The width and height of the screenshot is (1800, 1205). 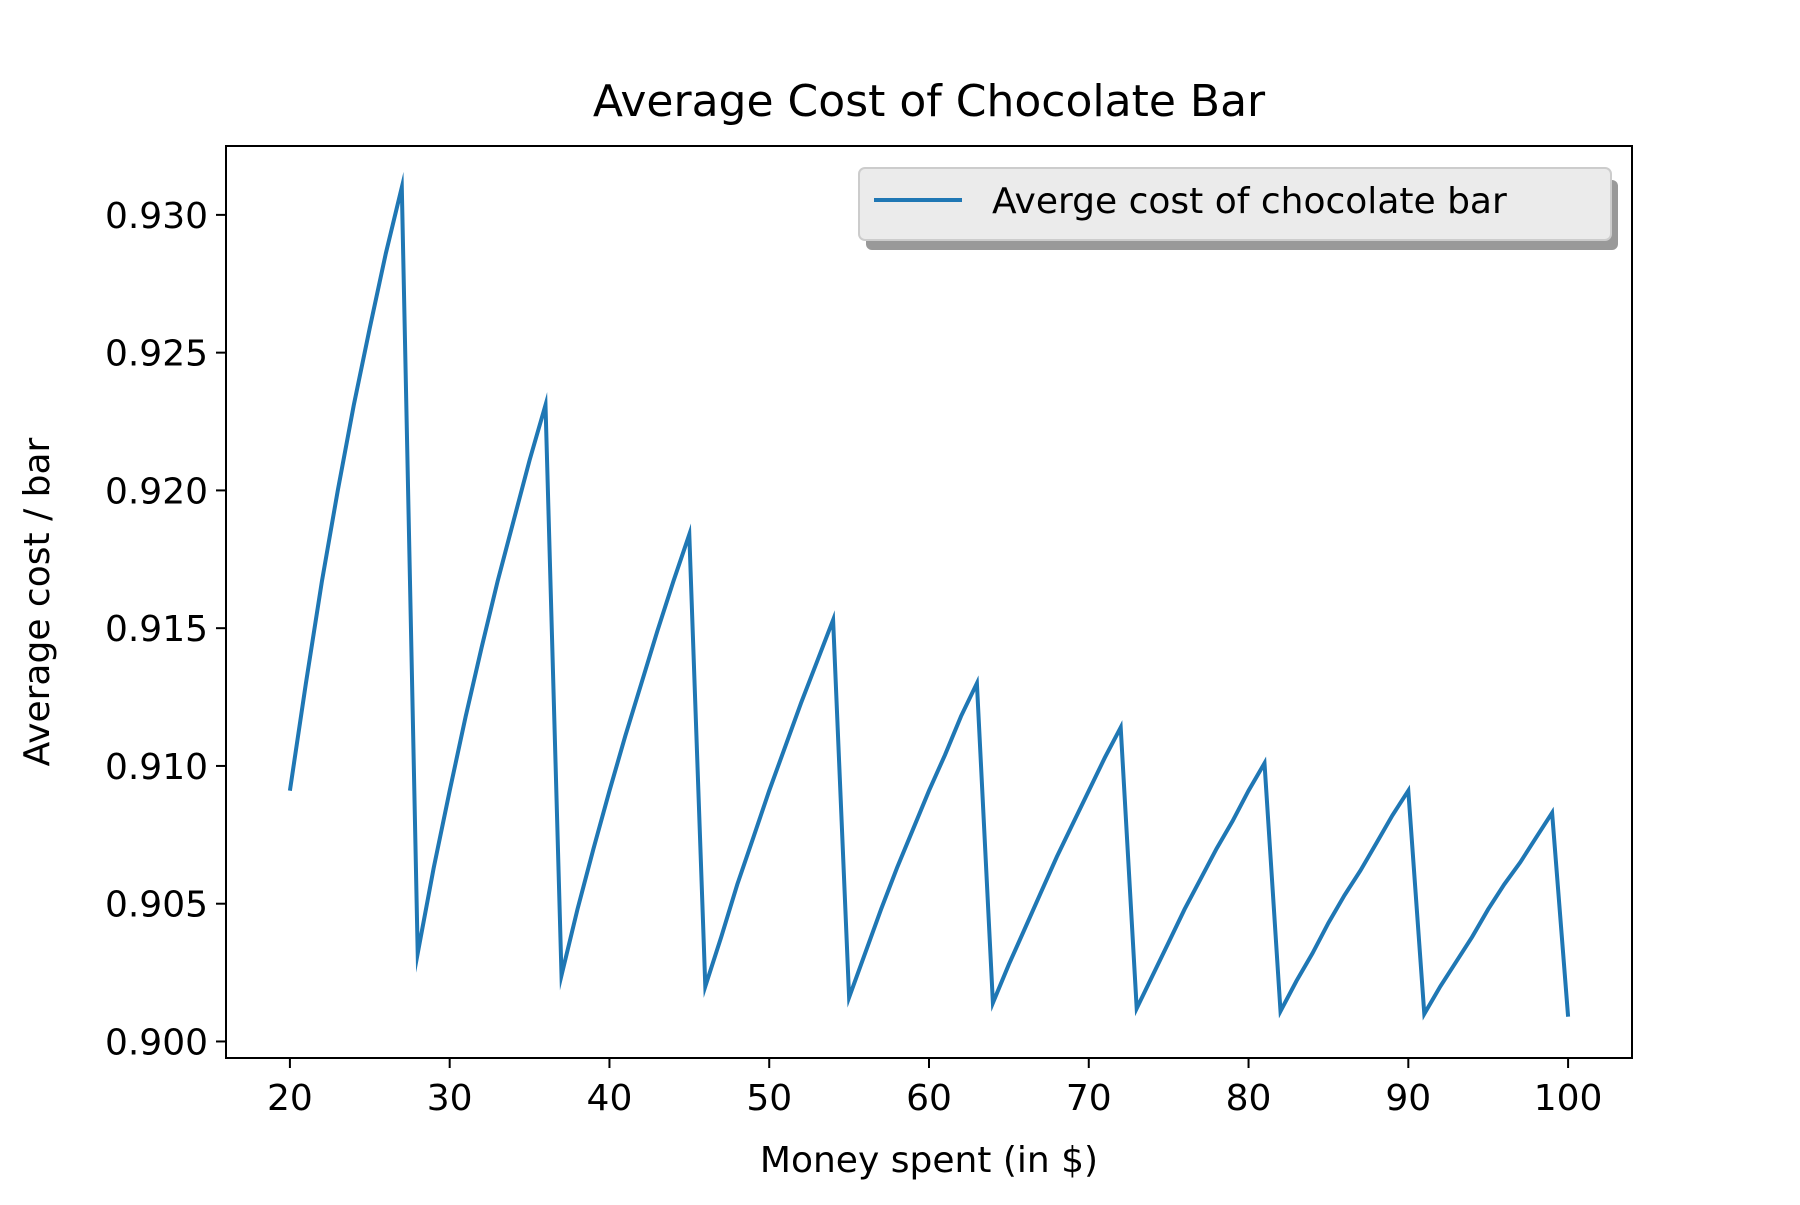 What do you see at coordinates (450, 1098) in the screenshot?
I see `x-tick-label: 30` at bounding box center [450, 1098].